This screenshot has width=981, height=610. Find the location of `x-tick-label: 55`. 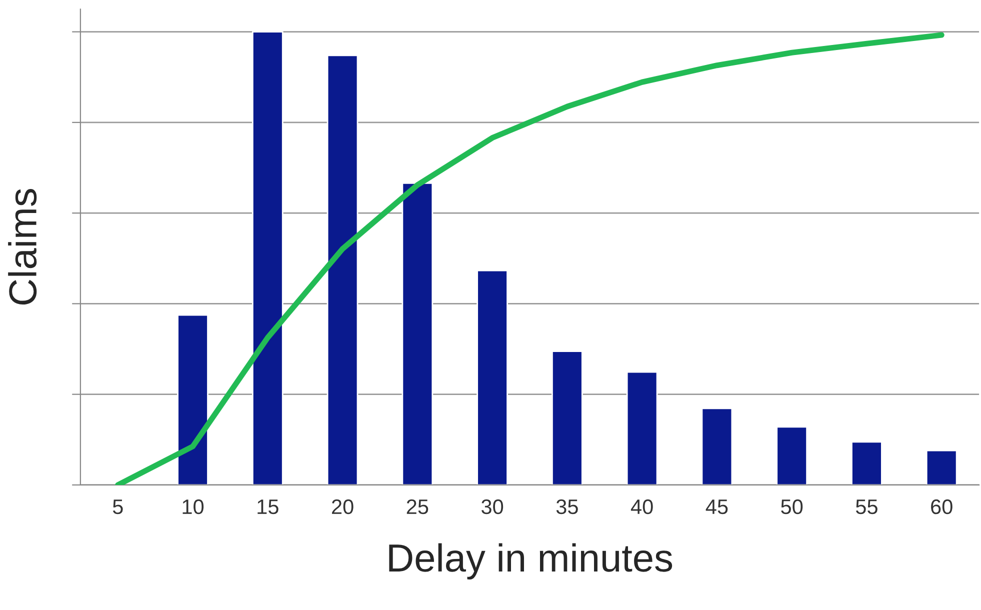

x-tick-label: 55 is located at coordinates (867, 507).